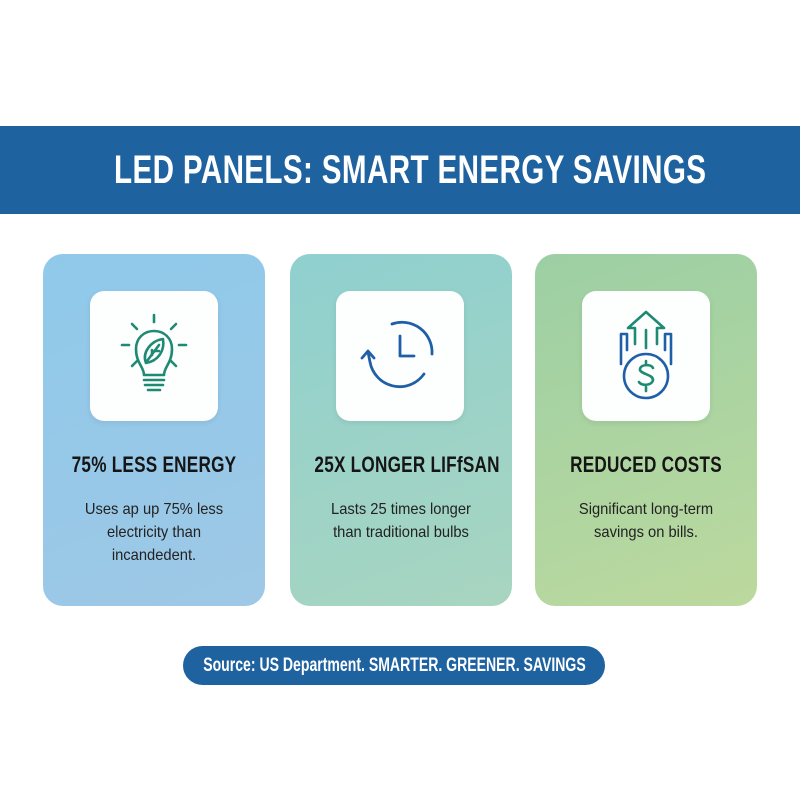 This screenshot has width=800, height=800. Describe the element at coordinates (646, 532) in the screenshot. I see `card-text-line: savings on bills.` at that location.